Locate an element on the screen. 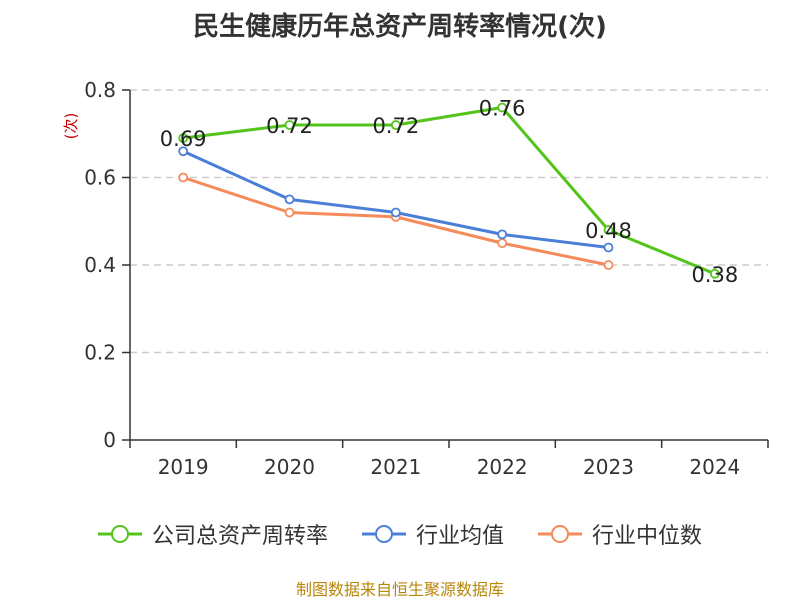  data-label: 0.76 is located at coordinates (502, 109).